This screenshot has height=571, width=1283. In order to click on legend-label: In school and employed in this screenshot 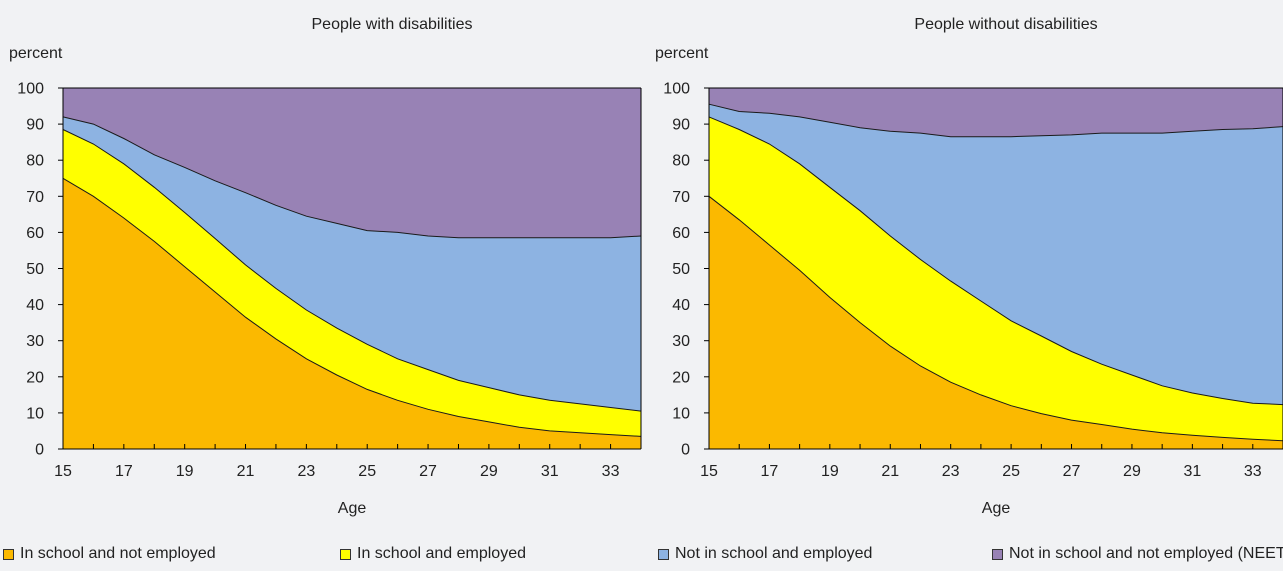, I will do `click(441, 553)`.